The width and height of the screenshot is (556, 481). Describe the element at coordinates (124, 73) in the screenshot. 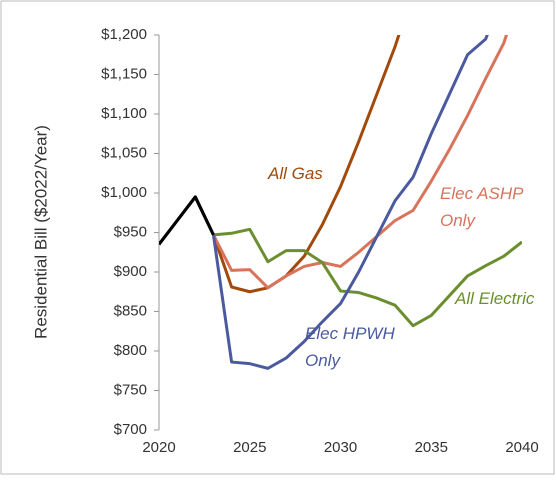

I see `y-tick-label: $1,150` at that location.